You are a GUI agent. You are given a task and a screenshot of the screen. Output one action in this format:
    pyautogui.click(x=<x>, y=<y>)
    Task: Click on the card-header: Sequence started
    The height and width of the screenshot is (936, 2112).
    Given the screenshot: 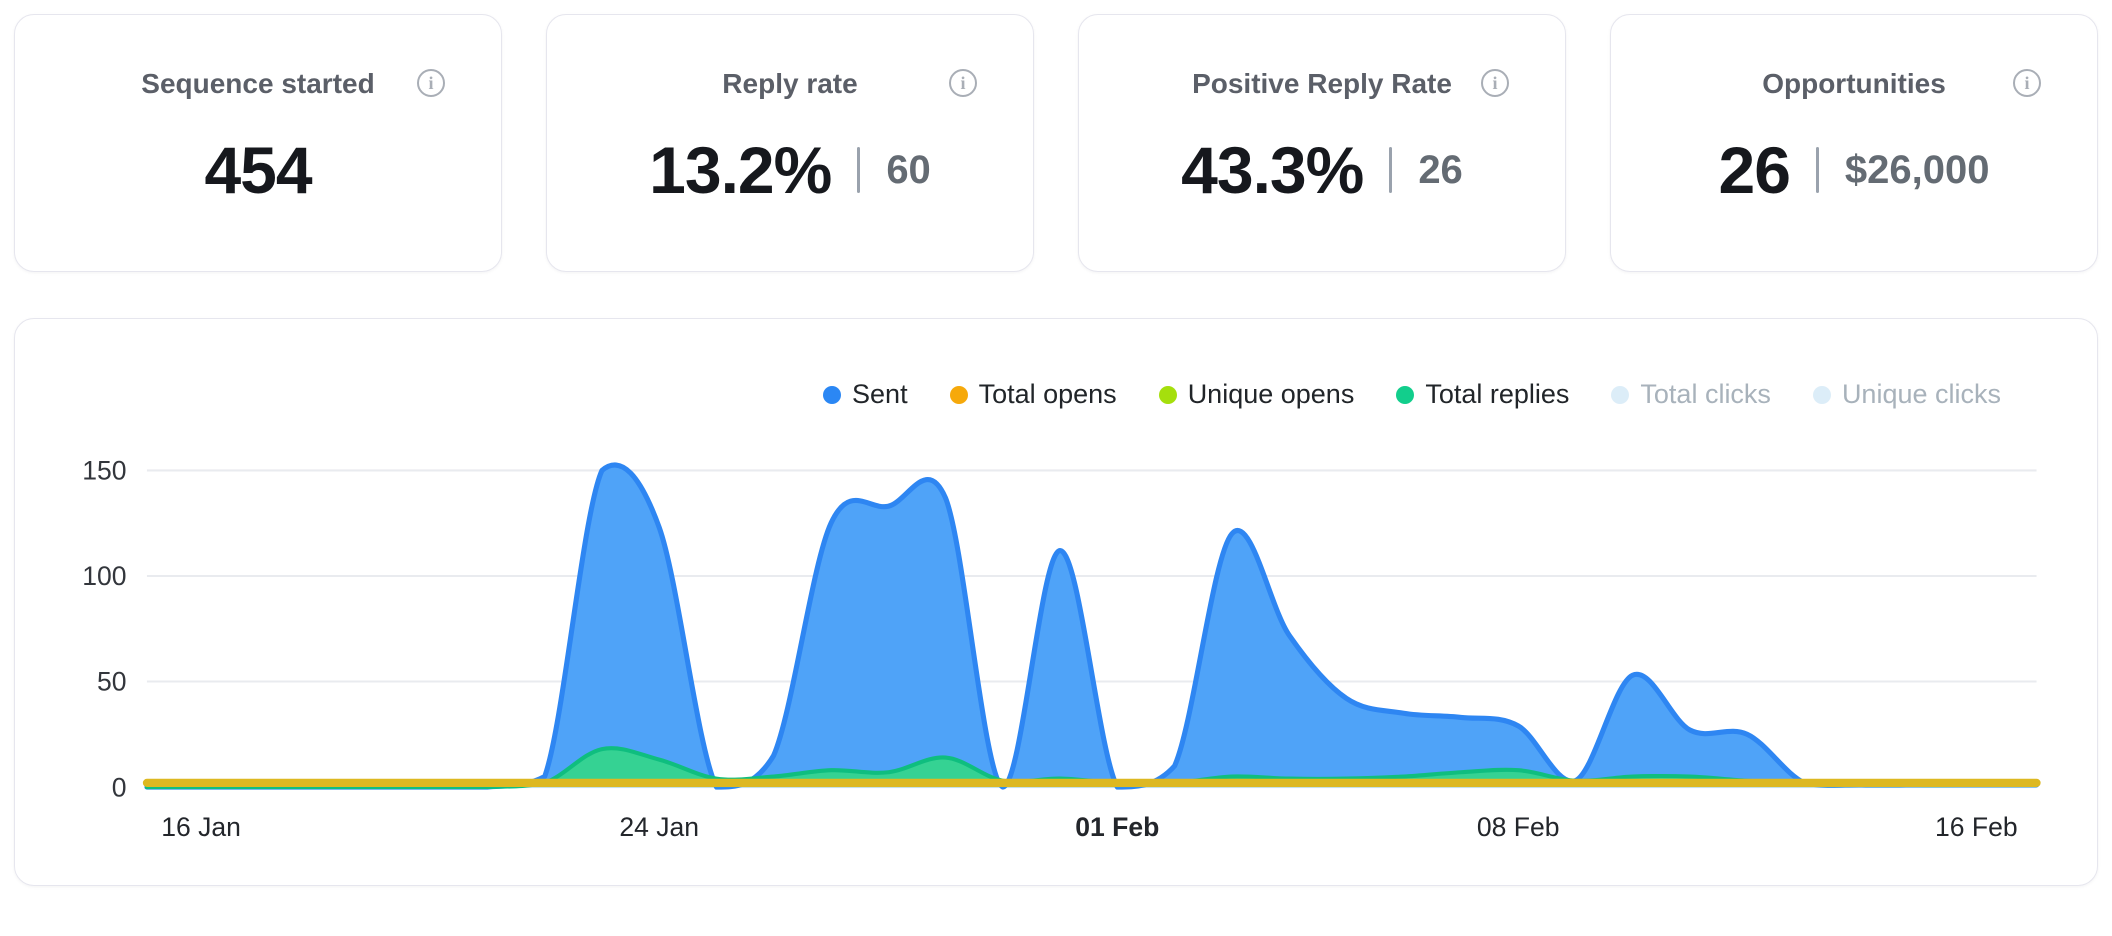 What is the action you would take?
    pyautogui.click(x=258, y=84)
    